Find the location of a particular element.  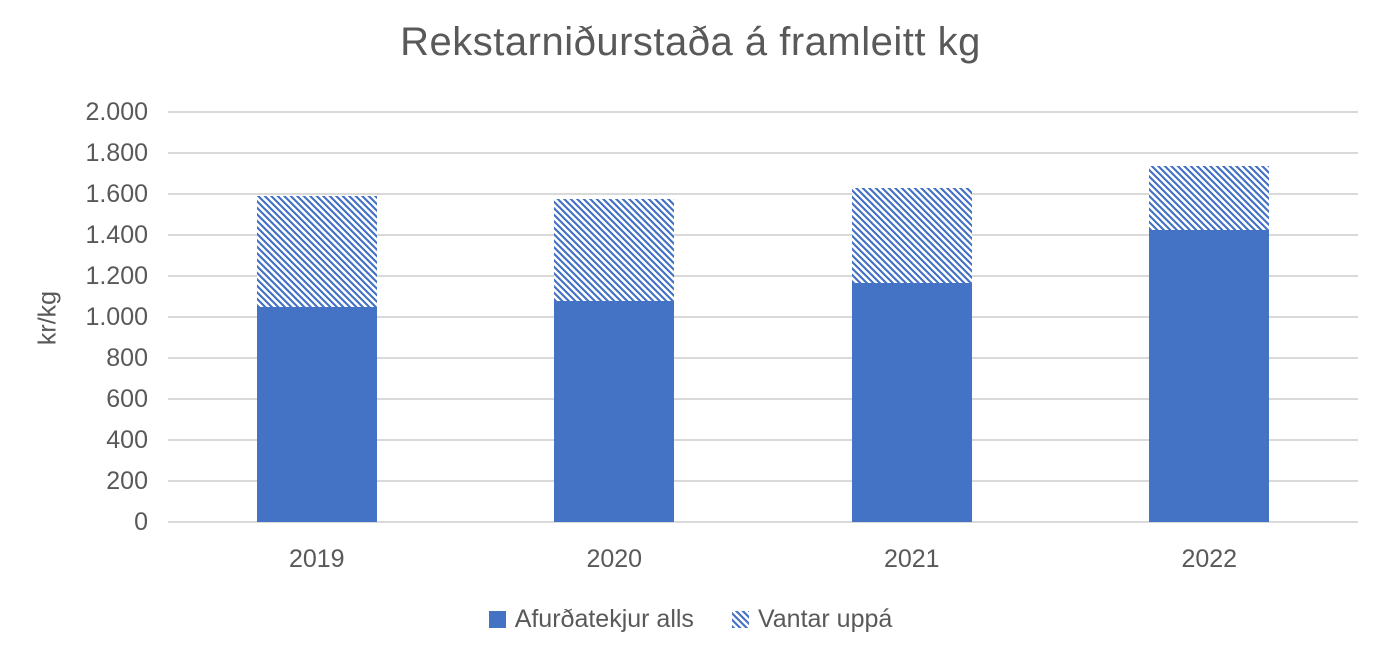

y-tick-label: 600 is located at coordinates (127, 399).